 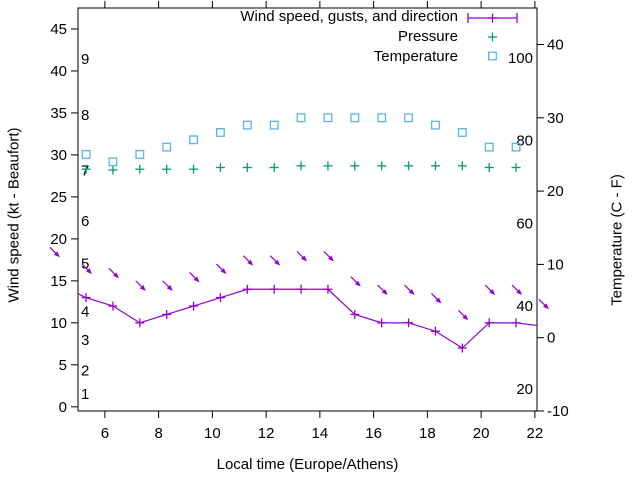 I want to click on y-left-tick-label: 25, so click(x=58, y=197).